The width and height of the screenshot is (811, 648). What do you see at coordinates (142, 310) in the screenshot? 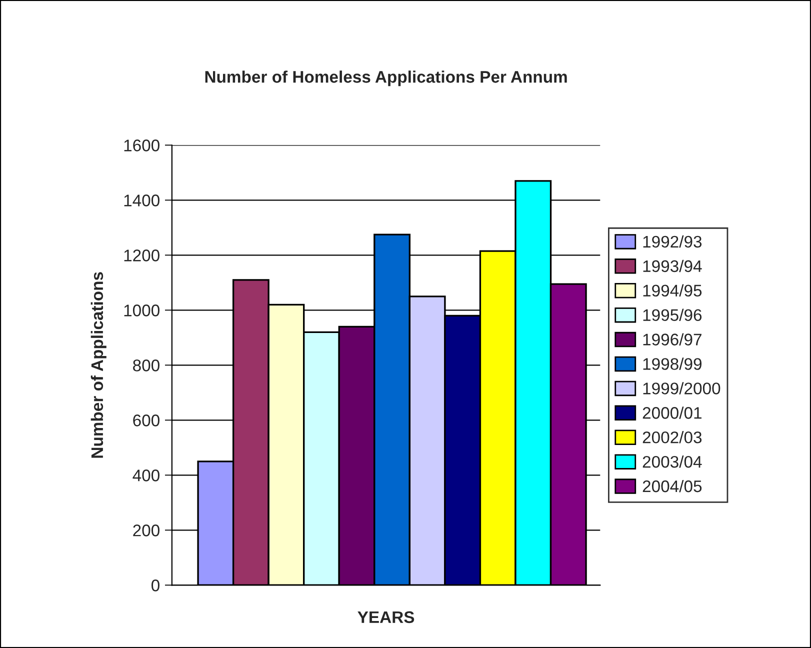
I see `y-tick-label: 1000` at bounding box center [142, 310].